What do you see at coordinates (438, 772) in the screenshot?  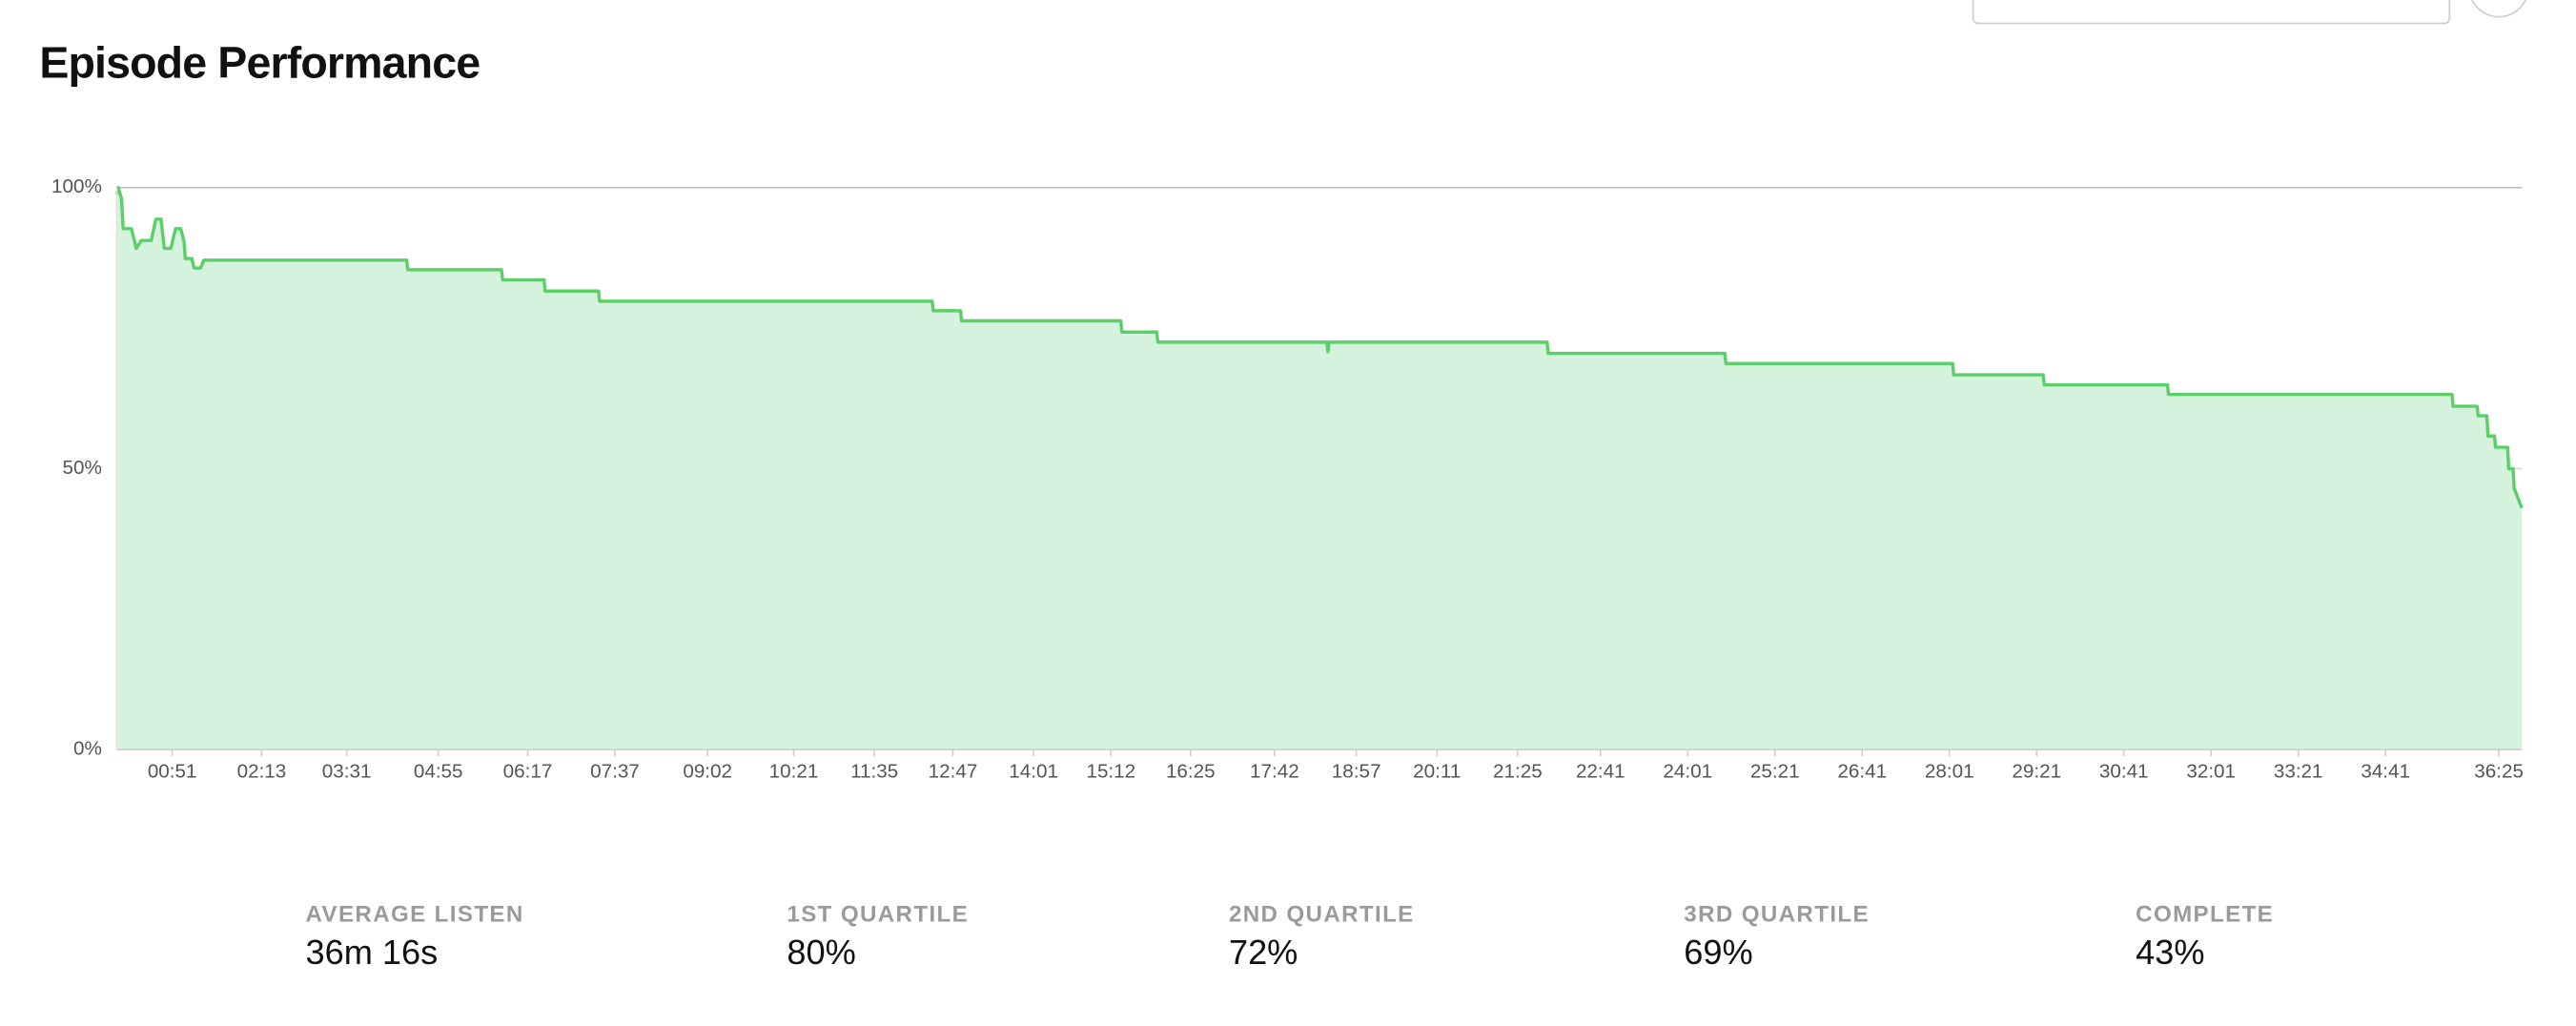 I see `x-tick-label: 04:55` at bounding box center [438, 772].